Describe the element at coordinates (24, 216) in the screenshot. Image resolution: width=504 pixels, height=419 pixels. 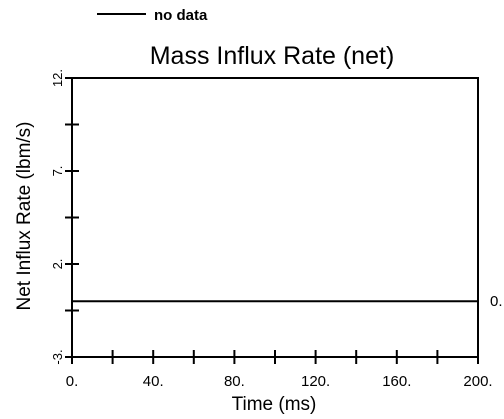
I see `y-axis-label: Net Influx Rate (lbm/s)` at that location.